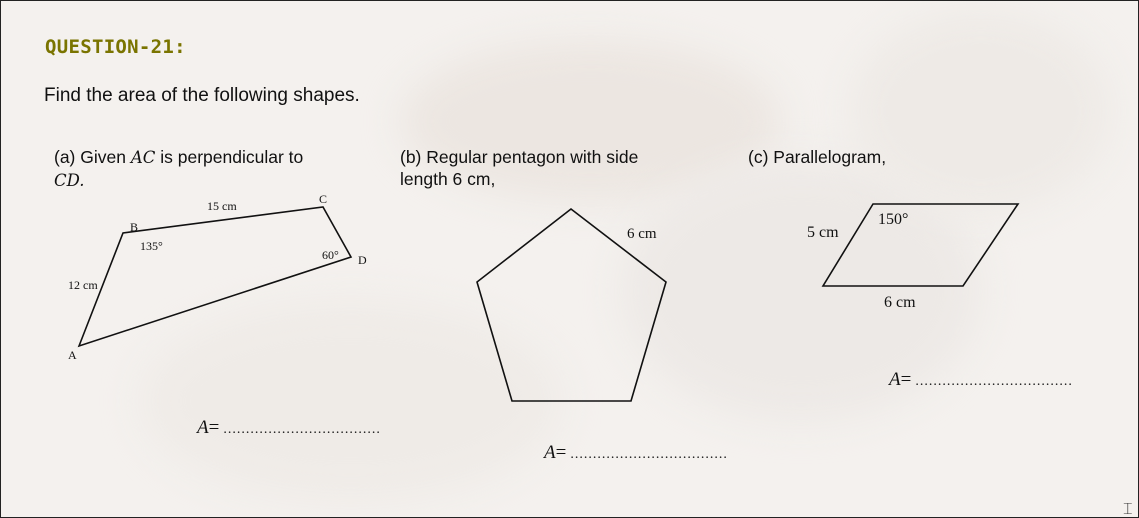 The width and height of the screenshot is (1139, 518). What do you see at coordinates (219, 169) in the screenshot?
I see `part-a-caption: (a) Given AC is perpendicular to CD.` at bounding box center [219, 169].